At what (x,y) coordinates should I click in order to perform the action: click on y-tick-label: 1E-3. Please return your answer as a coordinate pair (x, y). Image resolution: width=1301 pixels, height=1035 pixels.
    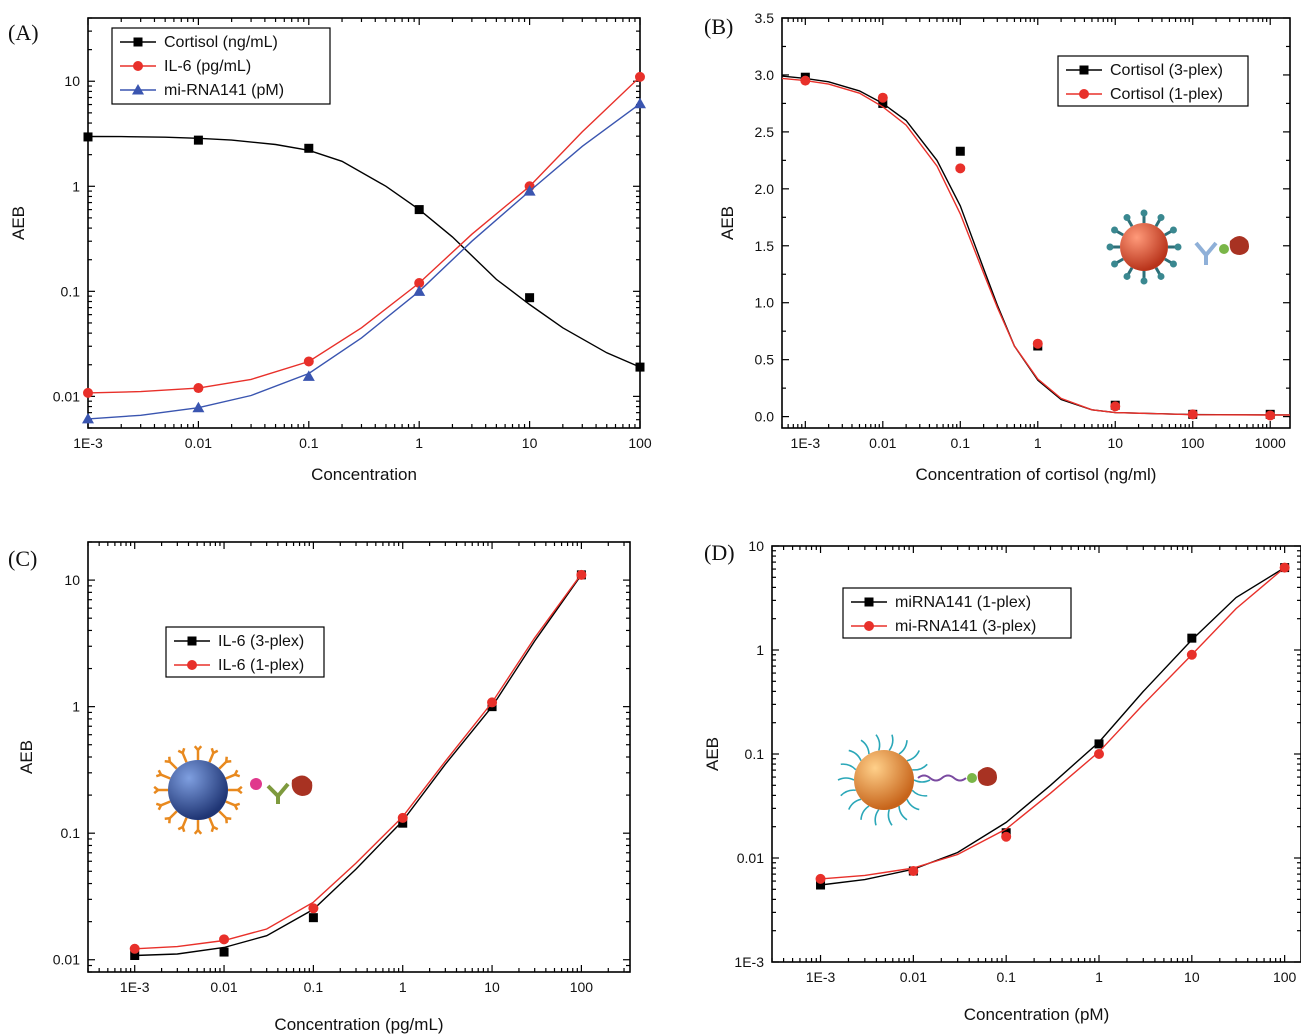
    Looking at the image, I should click on (749, 962).